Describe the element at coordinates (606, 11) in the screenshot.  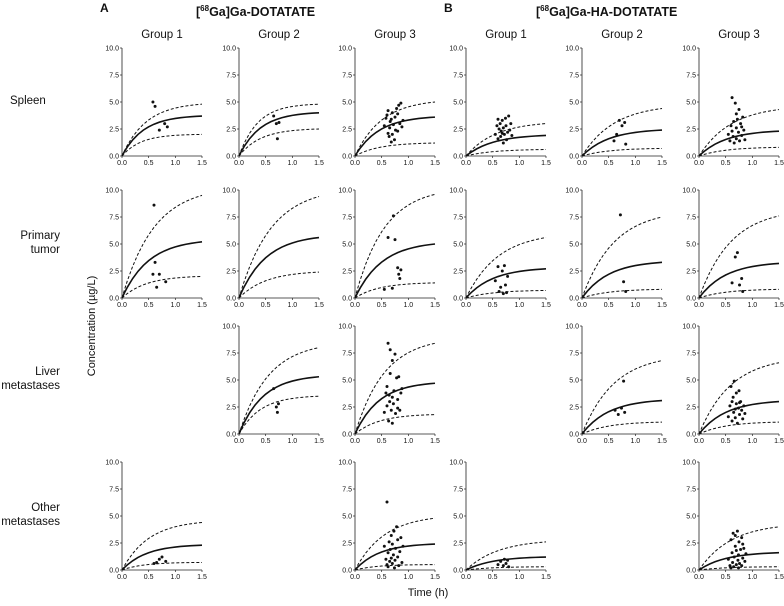
I see `tracer-title-ha-dotatate: [68Ga]Ga-HA-DOTATATE` at that location.